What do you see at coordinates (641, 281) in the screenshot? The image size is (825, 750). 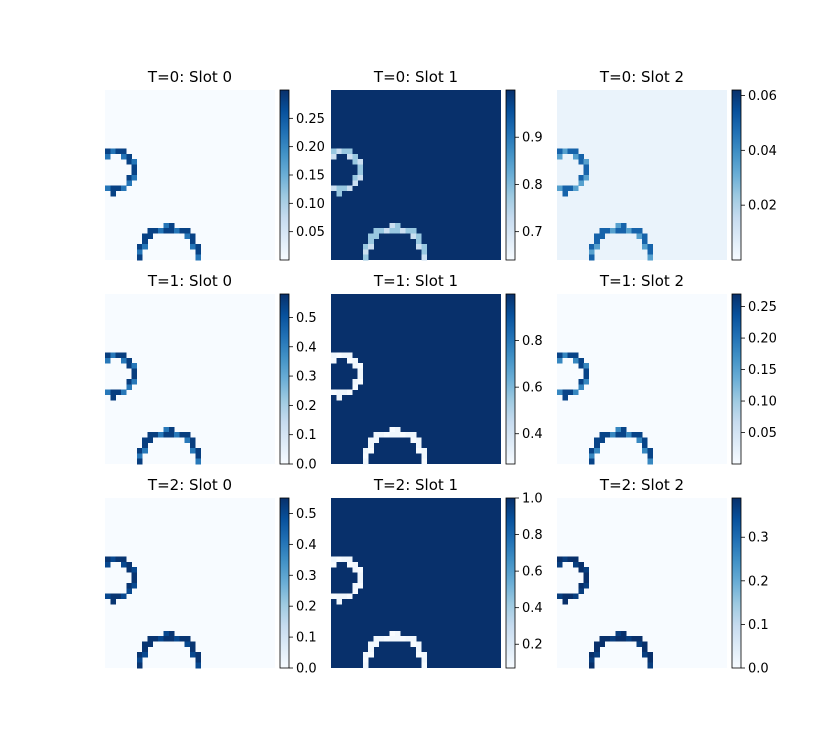 I see `panel-title: T=1: Slot 2` at bounding box center [641, 281].